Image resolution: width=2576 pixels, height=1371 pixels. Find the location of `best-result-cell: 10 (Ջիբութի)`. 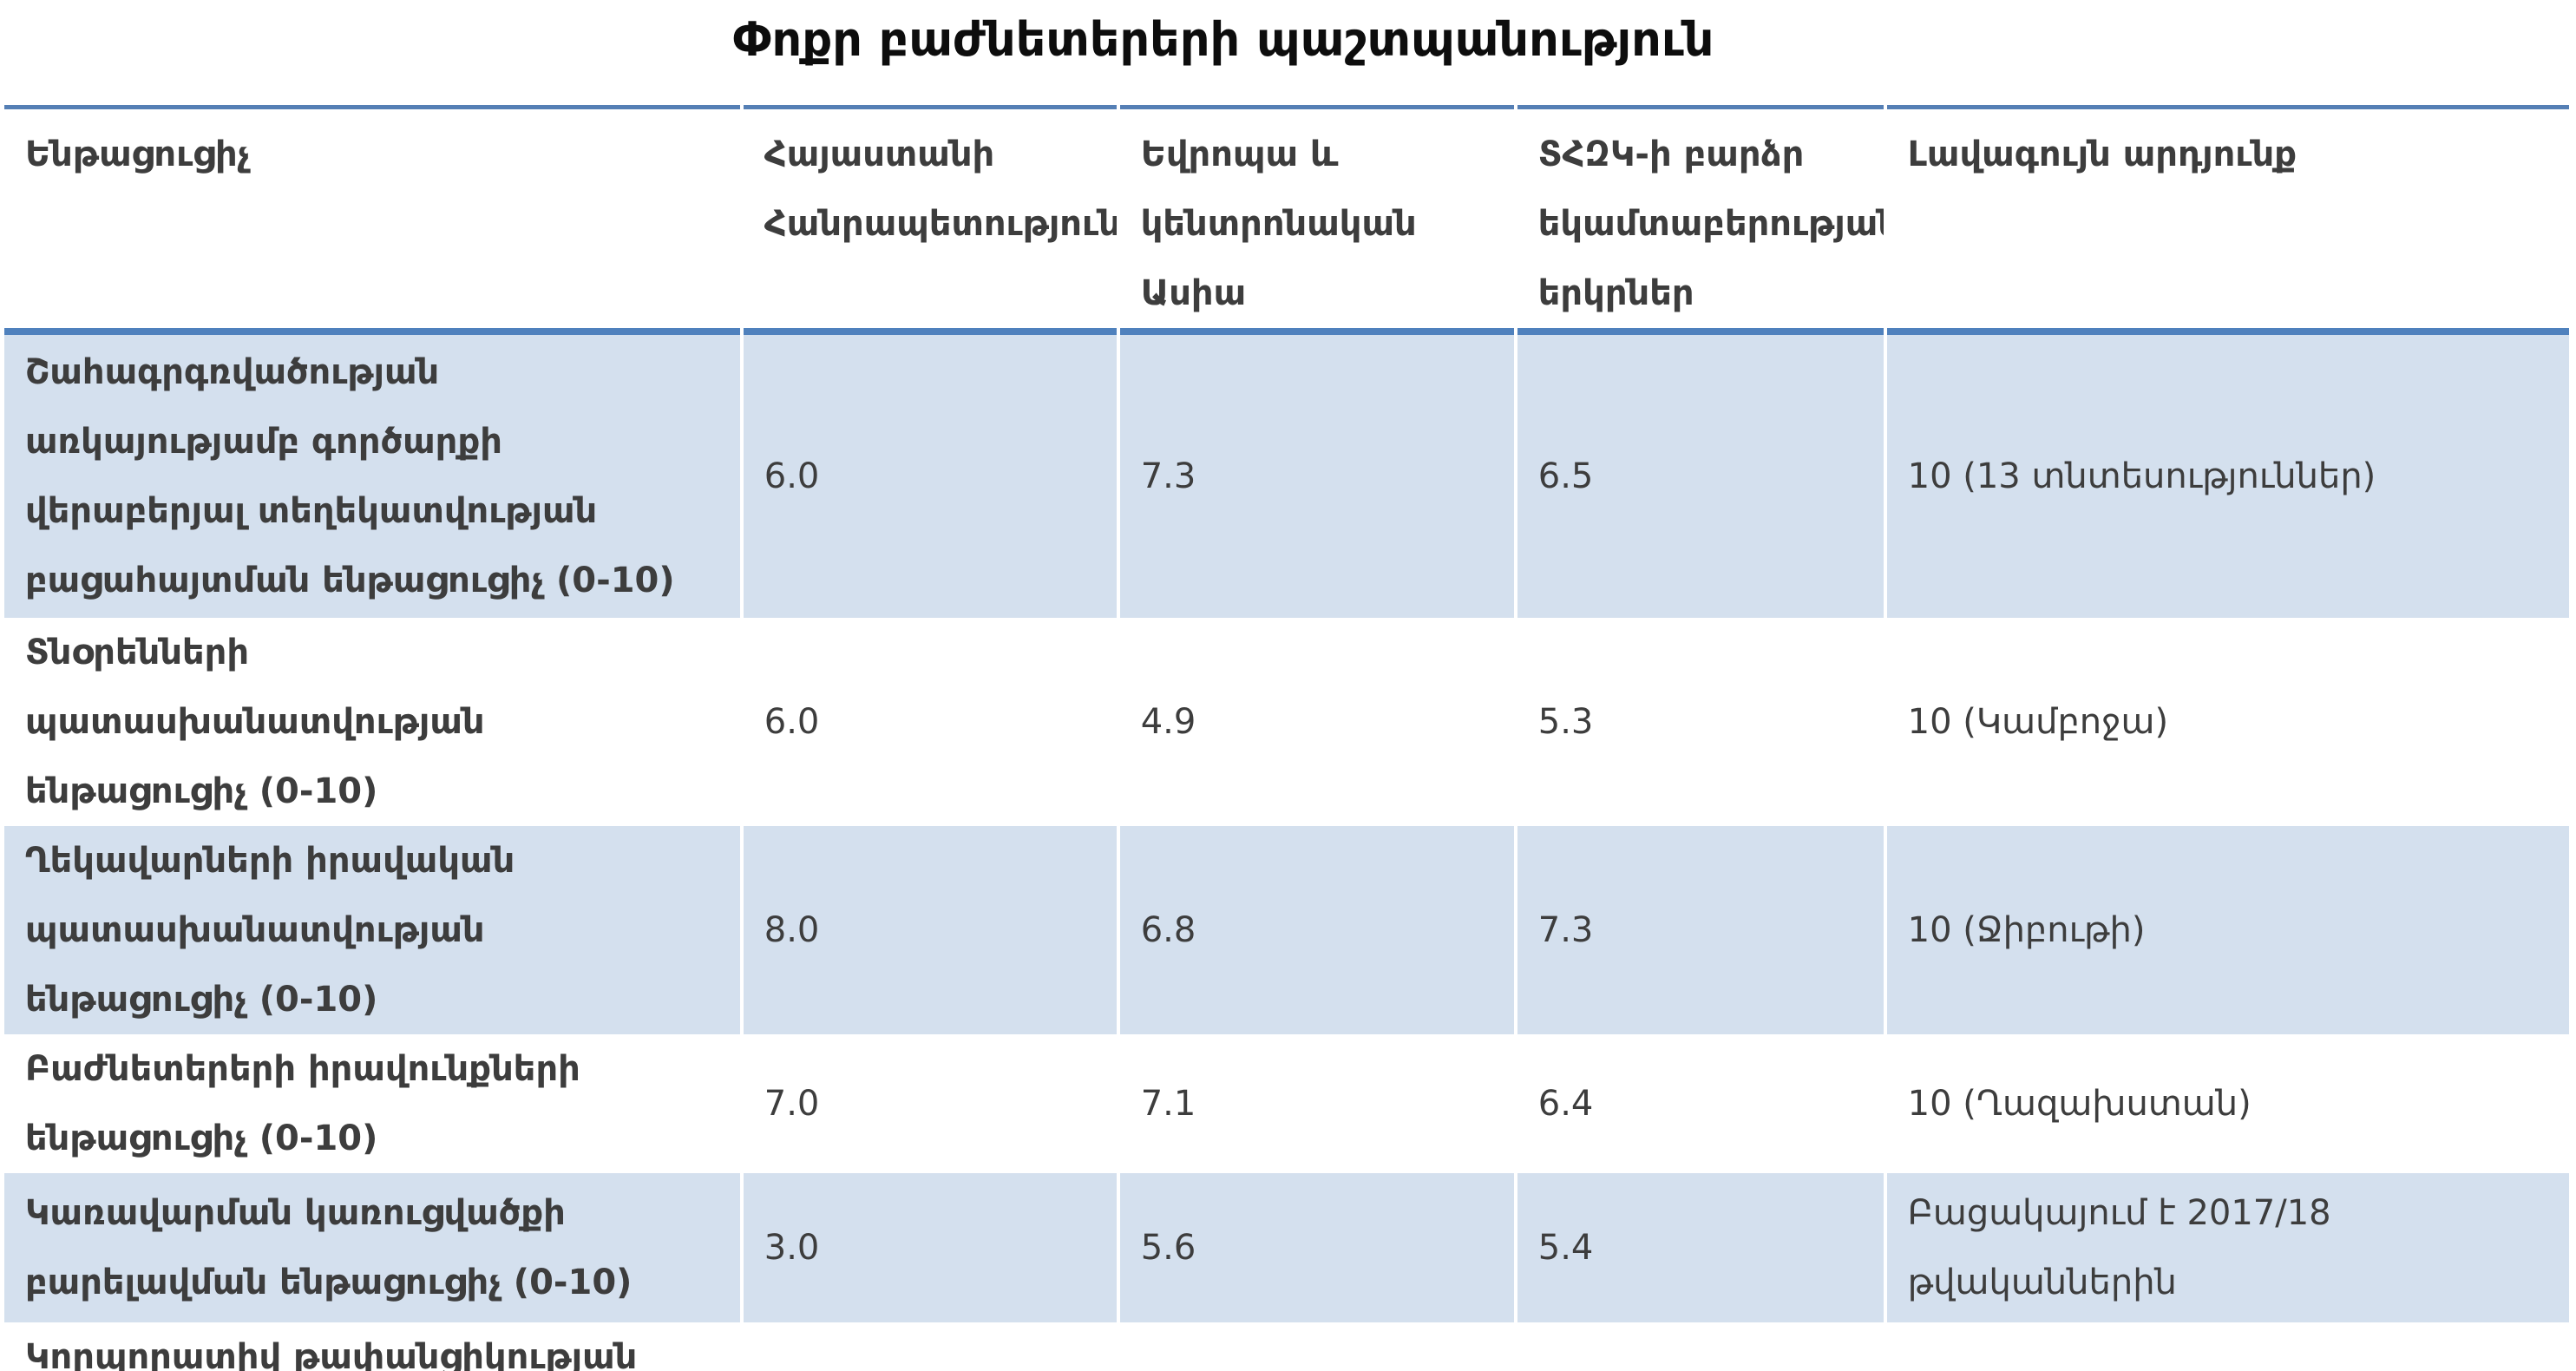

best-result-cell: 10 (Ջիբութի) is located at coordinates (2227, 930).